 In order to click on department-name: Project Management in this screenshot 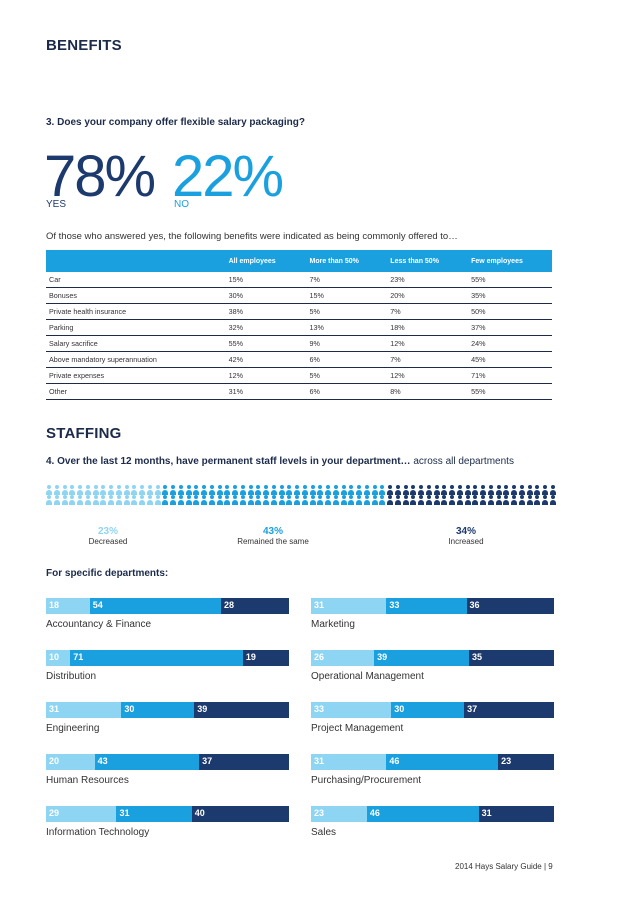, I will do `click(357, 728)`.